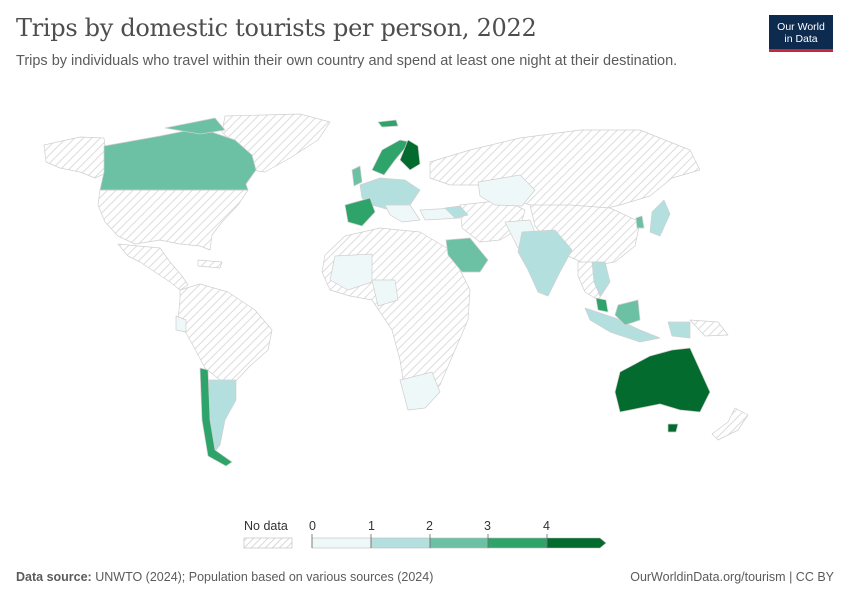  I want to click on region-india, so click(545, 263).